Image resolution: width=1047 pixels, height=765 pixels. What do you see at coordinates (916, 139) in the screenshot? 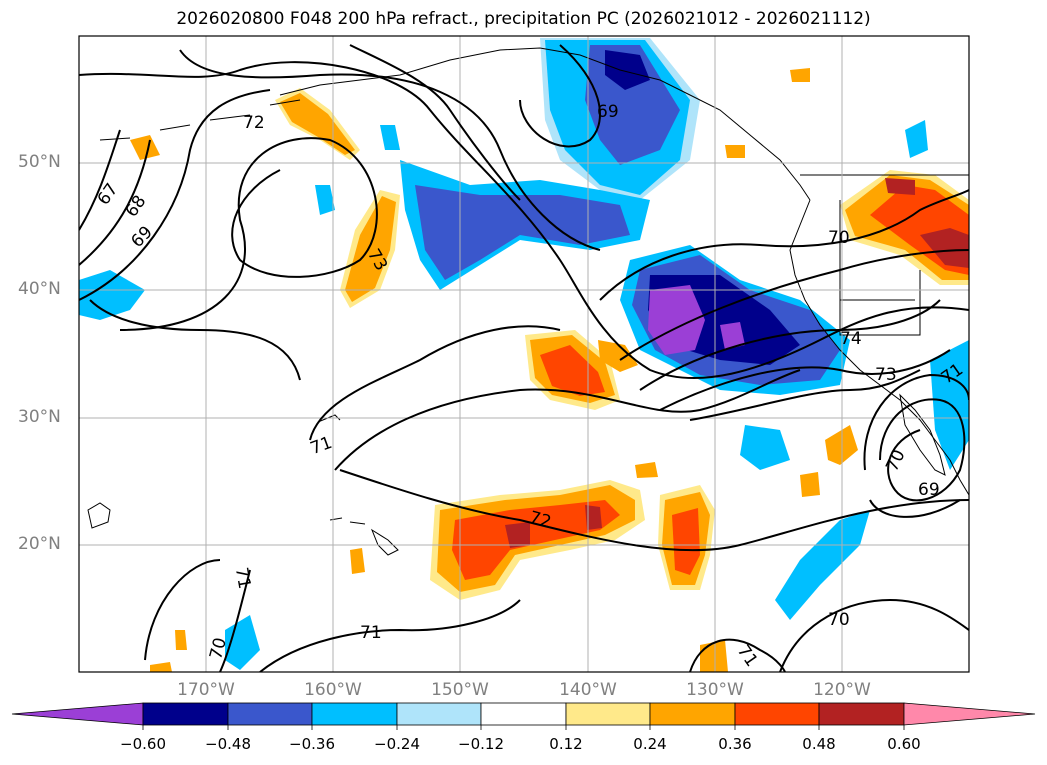
I see `shade-sky-tiny2` at bounding box center [916, 139].